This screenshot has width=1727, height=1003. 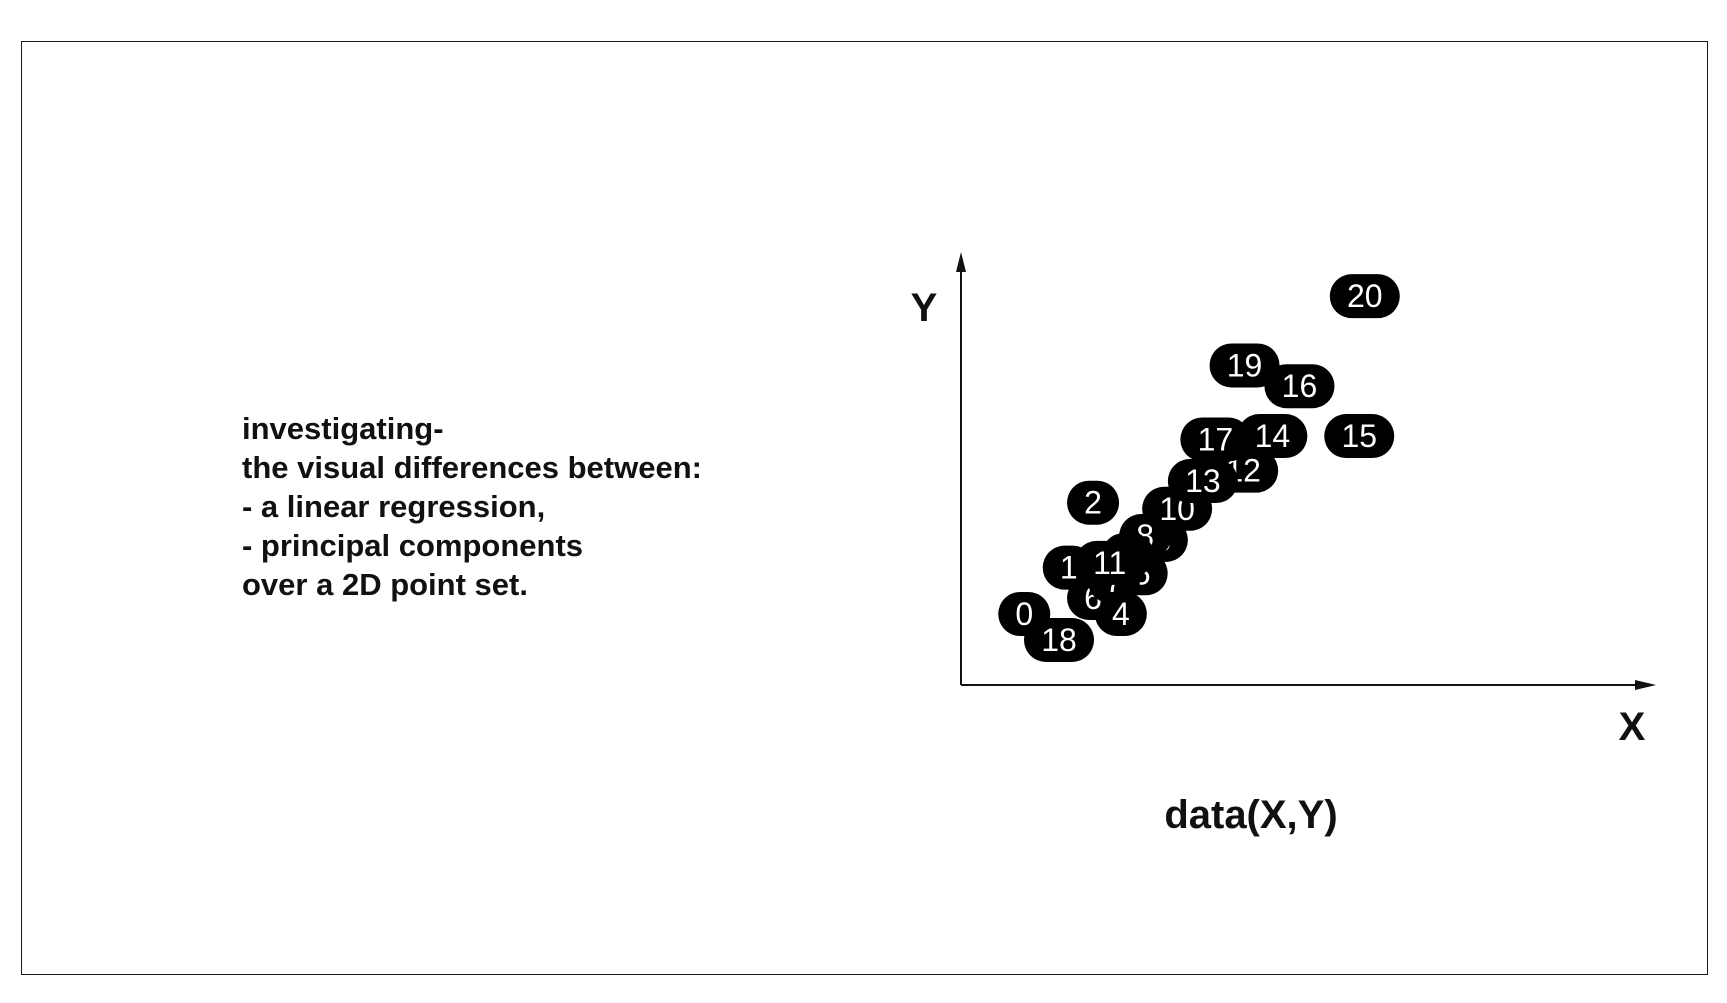 I want to click on data-point: 15, so click(x=1359, y=436).